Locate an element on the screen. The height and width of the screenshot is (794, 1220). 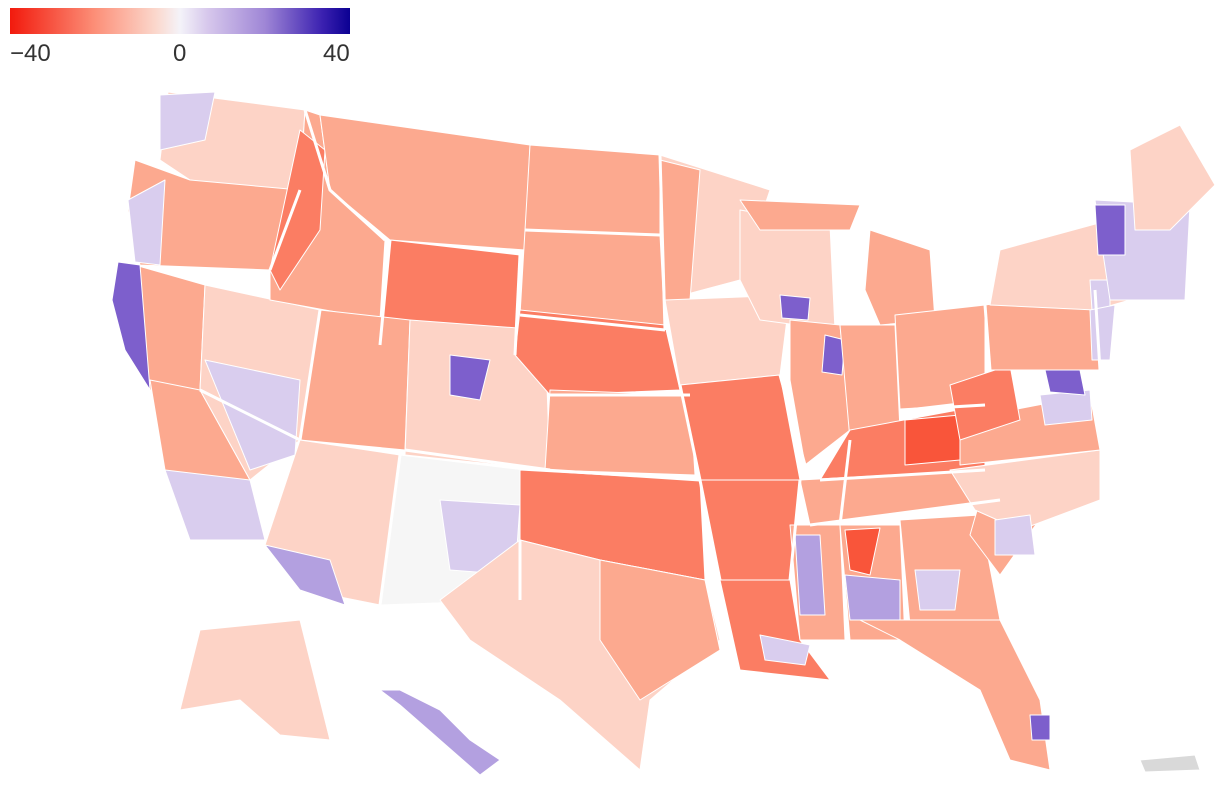
region-arizona-south is located at coordinates (305, 575).